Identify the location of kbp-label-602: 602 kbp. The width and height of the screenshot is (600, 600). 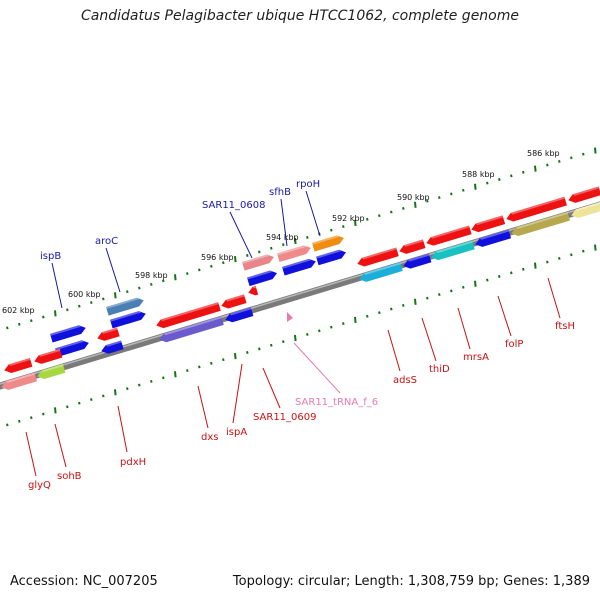
(18, 310).